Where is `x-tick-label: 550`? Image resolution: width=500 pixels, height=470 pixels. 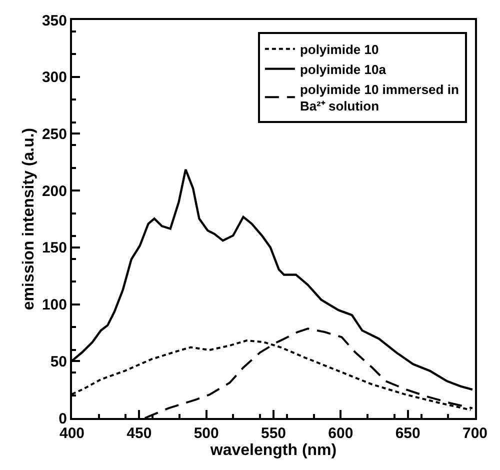
x-tick-label: 550 is located at coordinates (273, 433).